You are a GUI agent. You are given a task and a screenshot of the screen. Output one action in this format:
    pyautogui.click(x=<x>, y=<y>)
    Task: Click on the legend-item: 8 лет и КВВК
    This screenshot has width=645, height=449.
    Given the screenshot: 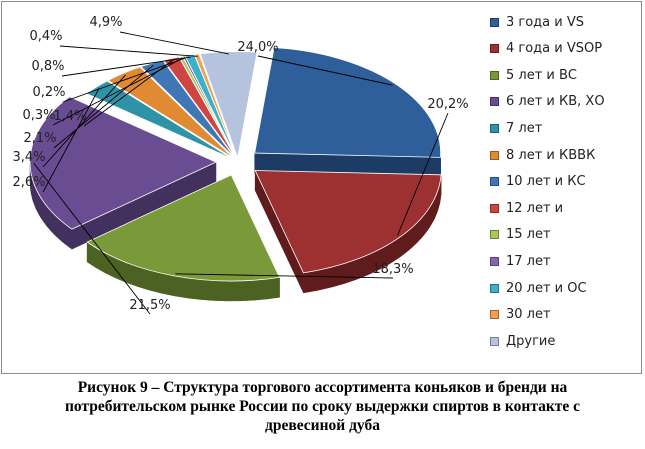 What is the action you would take?
    pyautogui.click(x=542, y=155)
    